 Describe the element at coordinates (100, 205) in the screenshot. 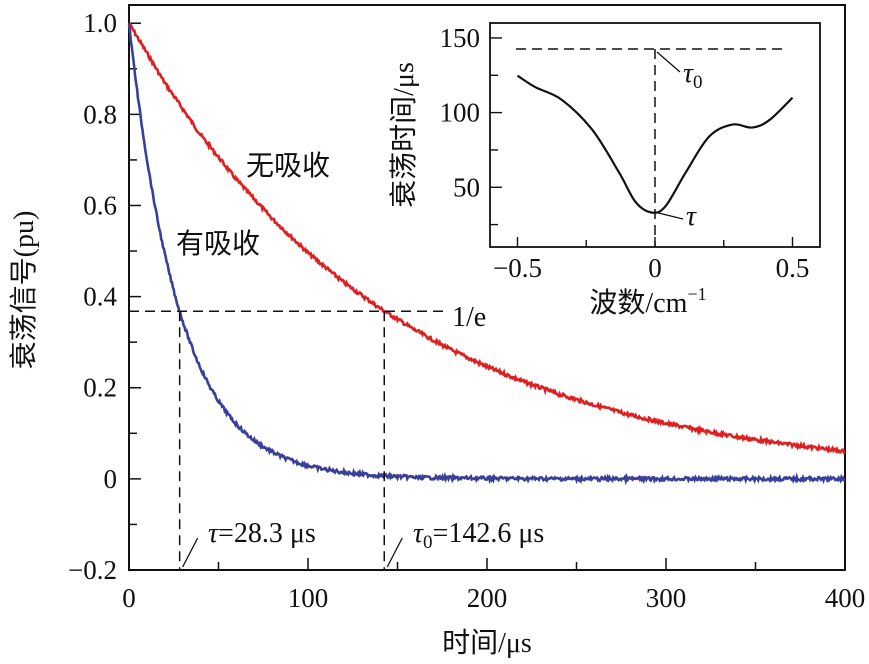

I see `y-tick-label: 0.6` at that location.